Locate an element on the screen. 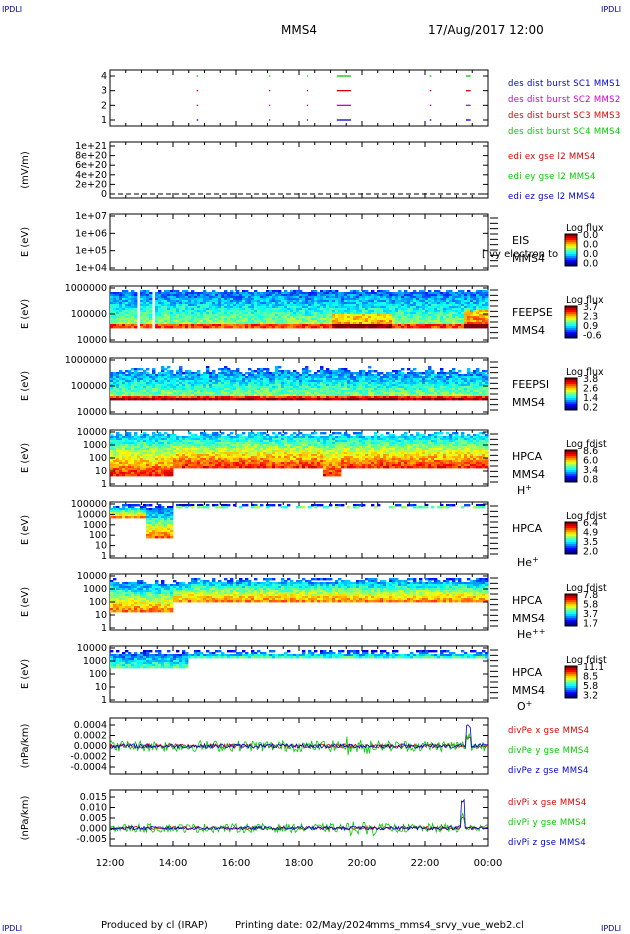 This screenshot has width=630, height=934. eis-colorbar-title: Log flux is located at coordinates (585, 228).